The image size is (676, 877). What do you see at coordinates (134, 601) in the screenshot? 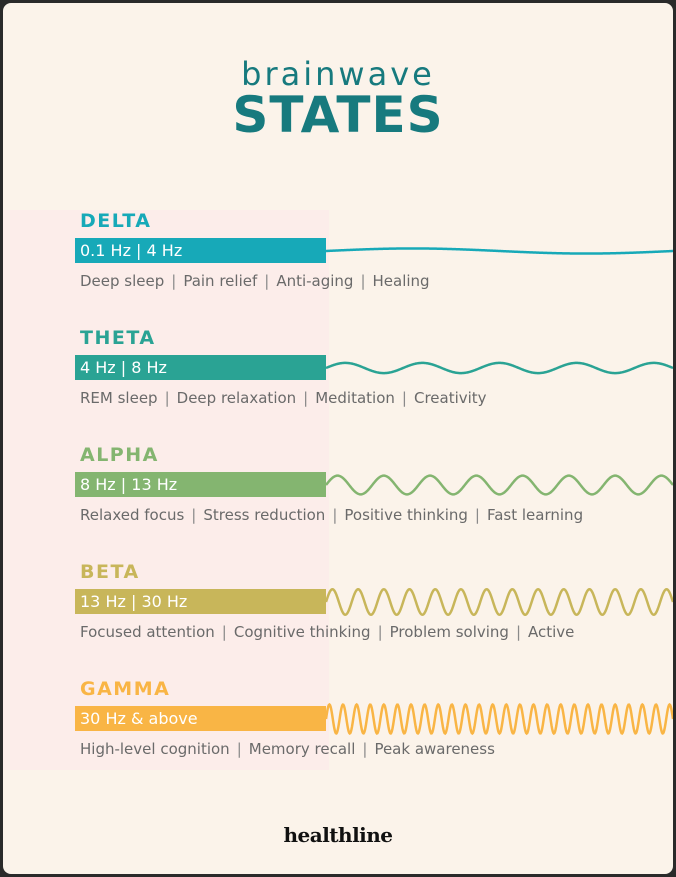
I see `frequency-range: 13 Hz | 30 Hz` at bounding box center [134, 601].